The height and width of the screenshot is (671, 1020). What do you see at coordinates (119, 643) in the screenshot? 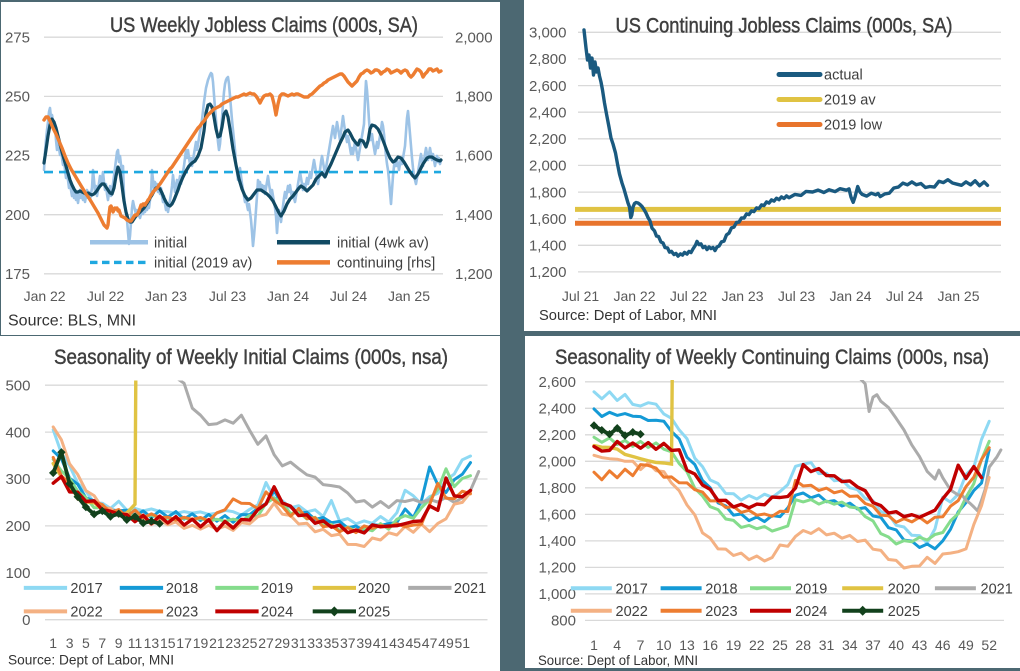
I see `svg-text: 9` at bounding box center [119, 643].